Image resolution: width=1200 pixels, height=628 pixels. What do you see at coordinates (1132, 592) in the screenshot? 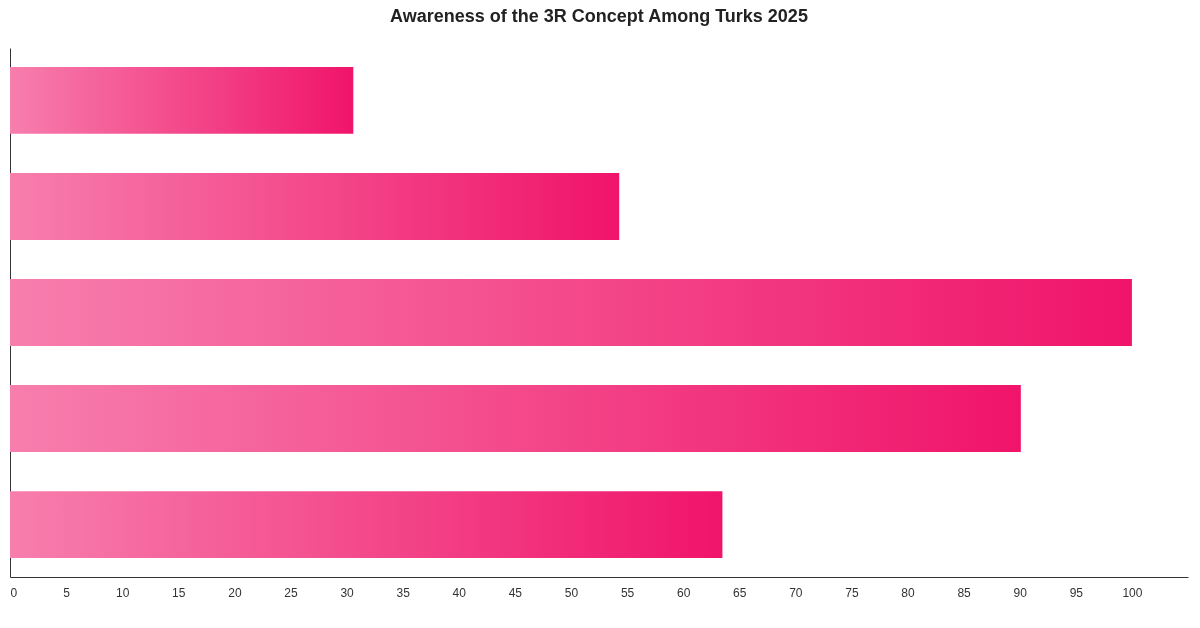
I see `x-tick-label: 100` at bounding box center [1132, 592].